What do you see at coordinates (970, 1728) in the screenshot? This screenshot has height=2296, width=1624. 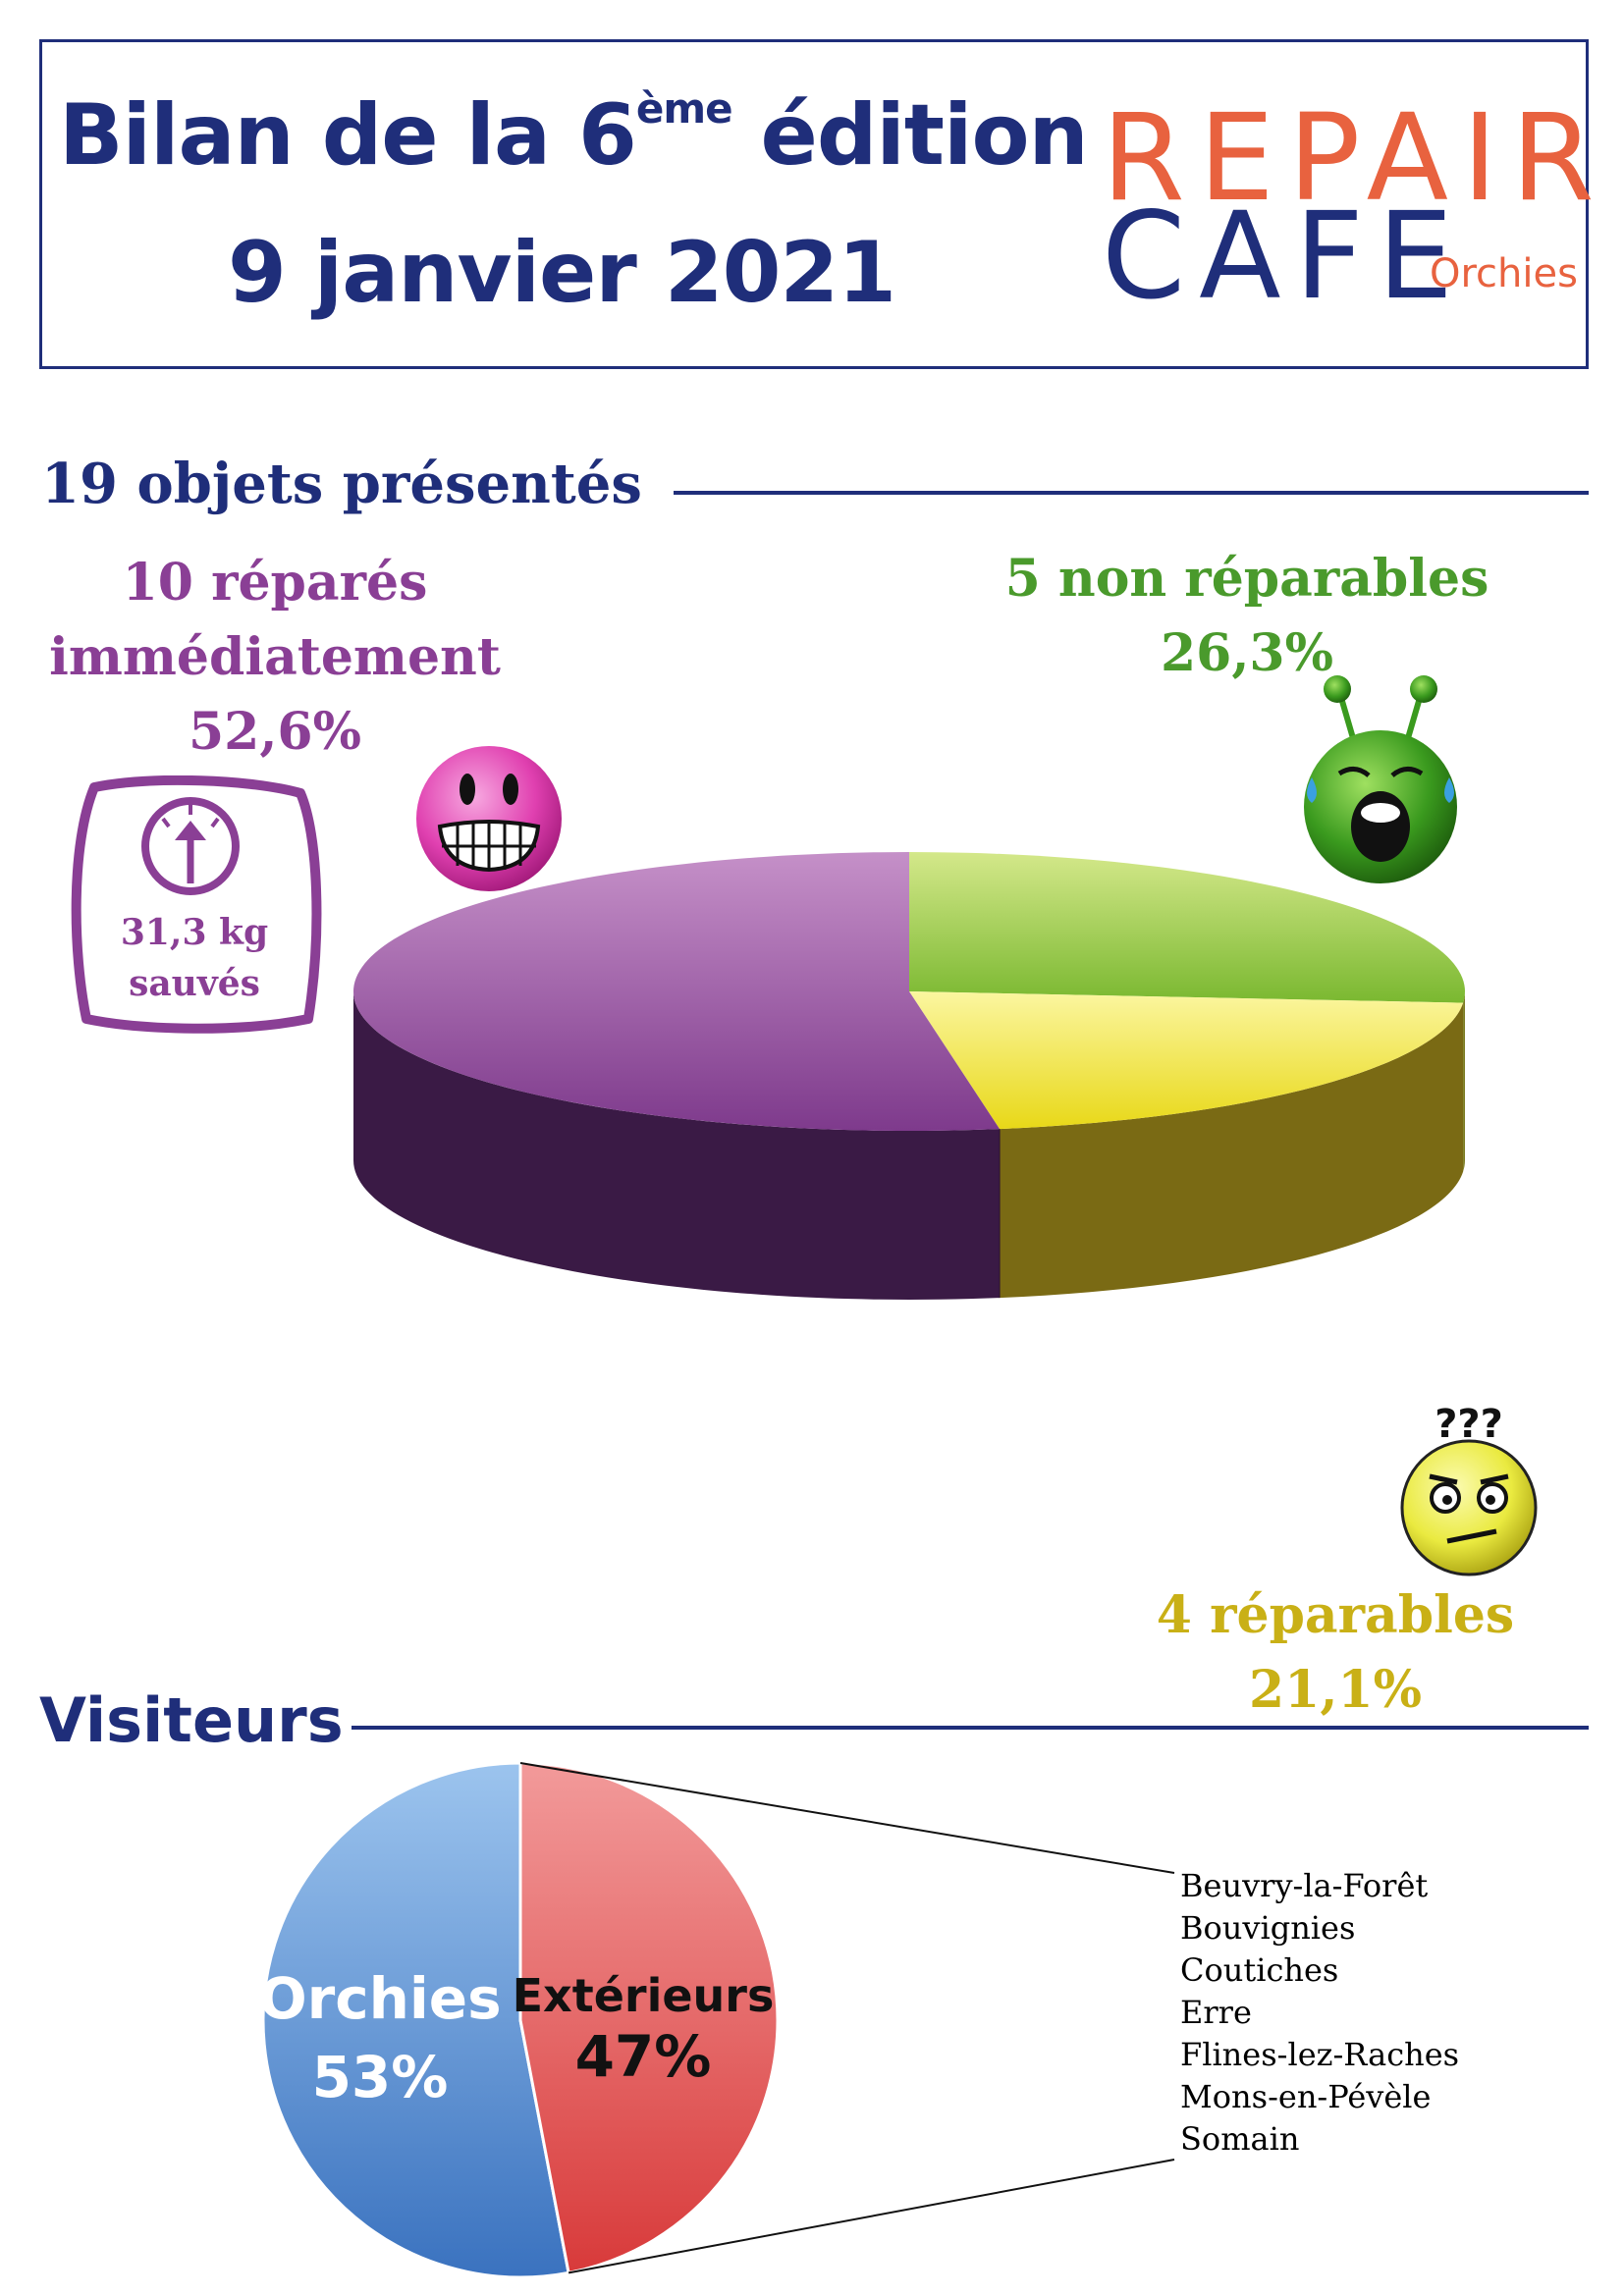 I see `section-rule-visitors` at bounding box center [970, 1728].